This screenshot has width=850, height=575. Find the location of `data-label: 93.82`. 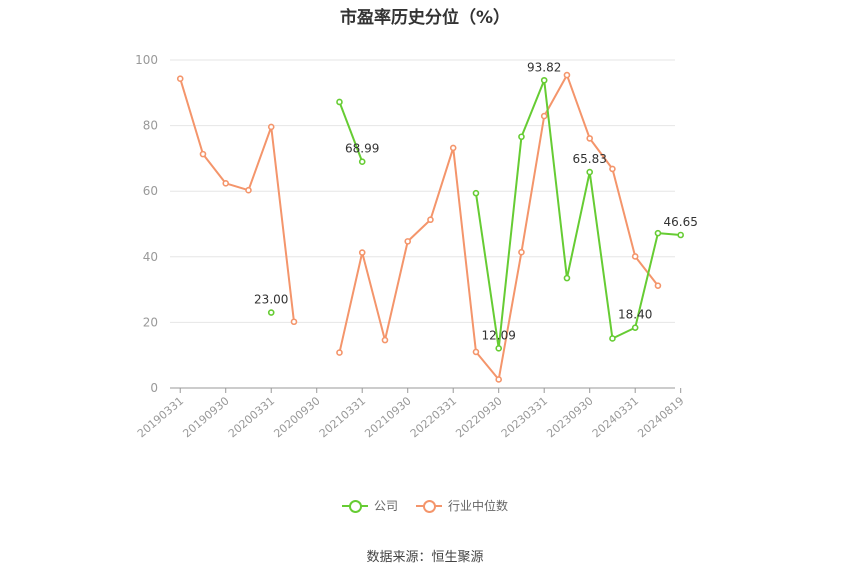

data-label: 93.82 is located at coordinates (544, 67).